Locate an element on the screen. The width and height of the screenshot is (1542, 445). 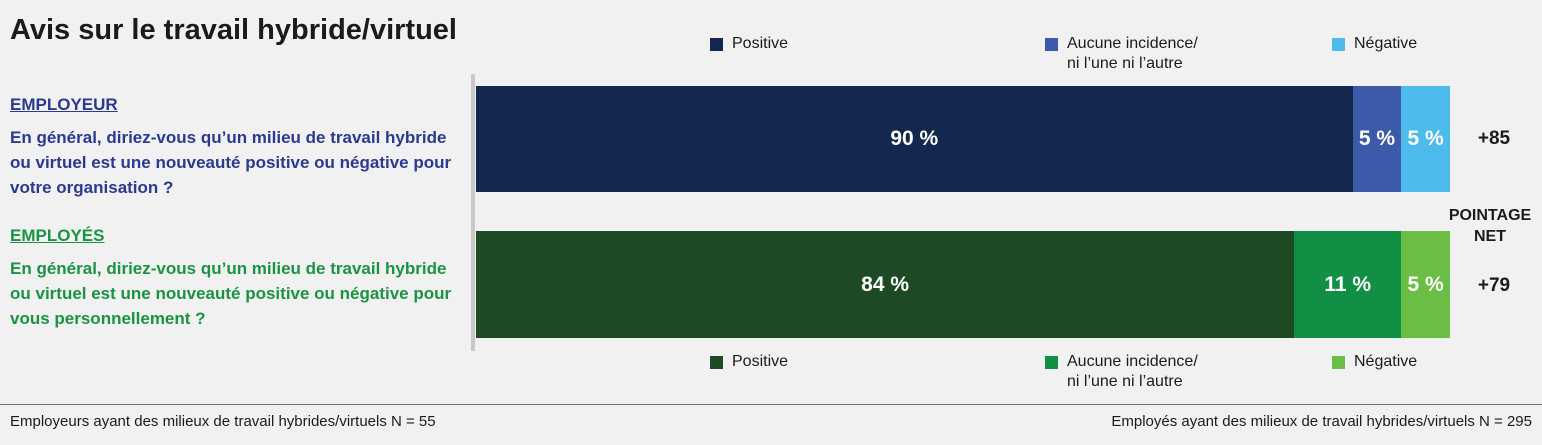
net-score-employees: +79 is located at coordinates (1494, 285).